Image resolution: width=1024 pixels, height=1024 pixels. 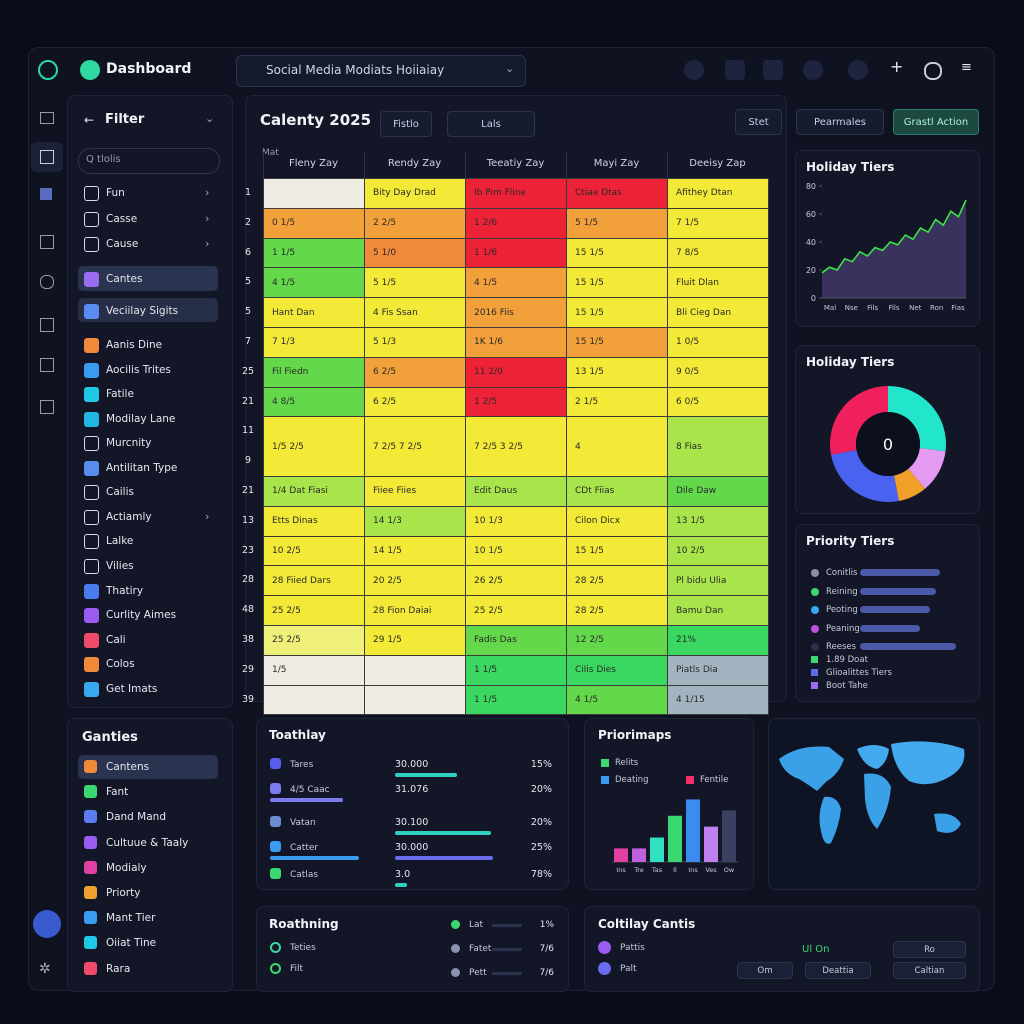 I want to click on search-box, so click(x=149, y=161).